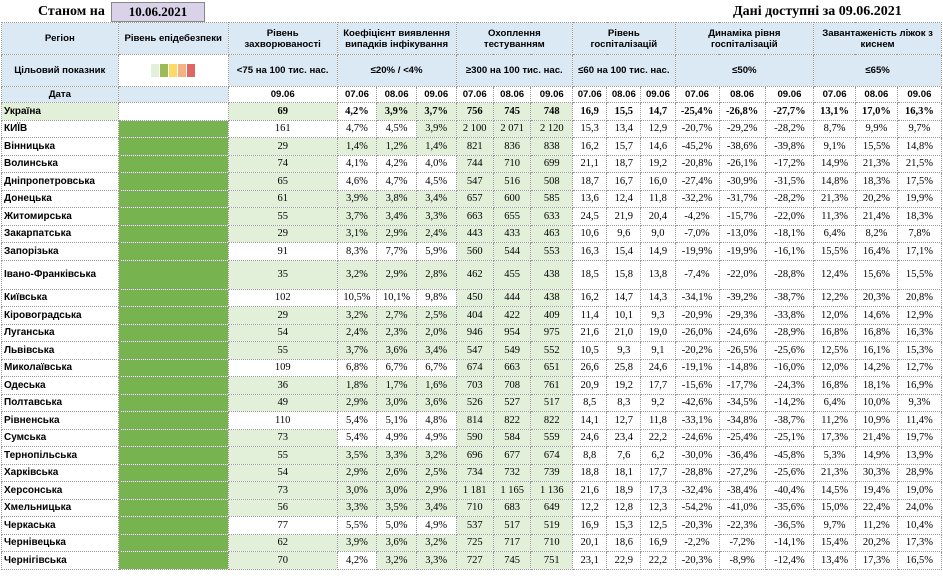 Image resolution: width=943 pixels, height=578 pixels. I want to click on hosp-dyn-07: -4,2%, so click(697, 216).